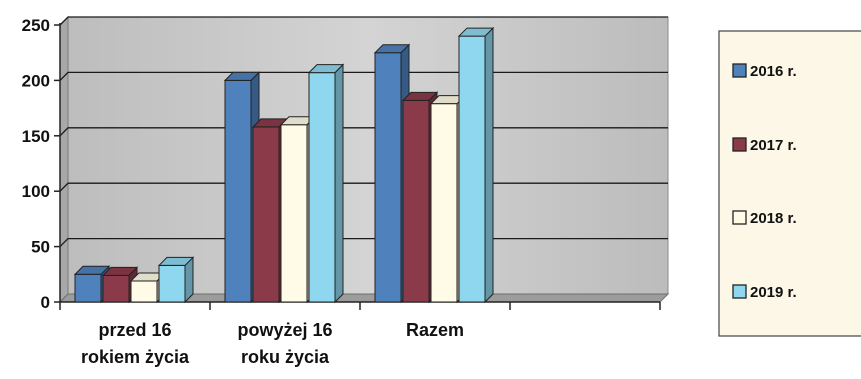  I want to click on legend-item: 2018 r., so click(764, 218).